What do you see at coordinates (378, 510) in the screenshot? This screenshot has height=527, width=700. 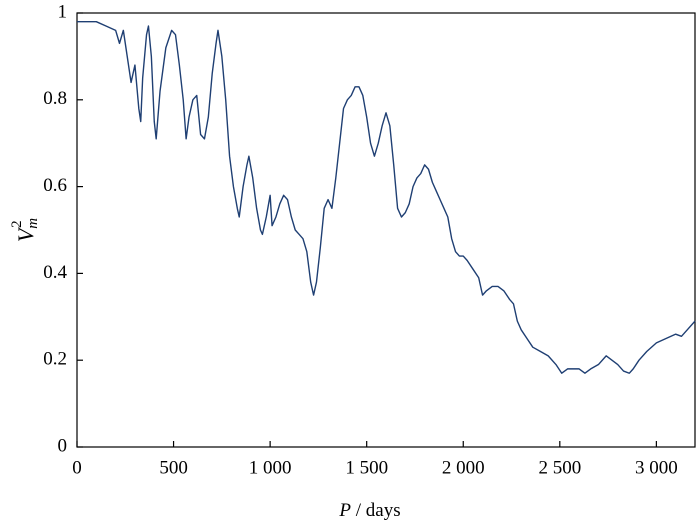 I see `x-label-unit: / days` at bounding box center [378, 510].